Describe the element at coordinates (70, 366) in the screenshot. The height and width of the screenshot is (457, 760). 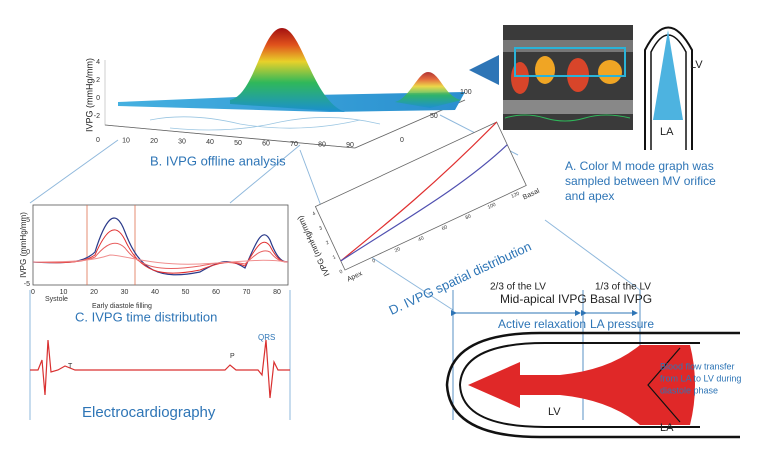
I see `wave-label: T` at that location.